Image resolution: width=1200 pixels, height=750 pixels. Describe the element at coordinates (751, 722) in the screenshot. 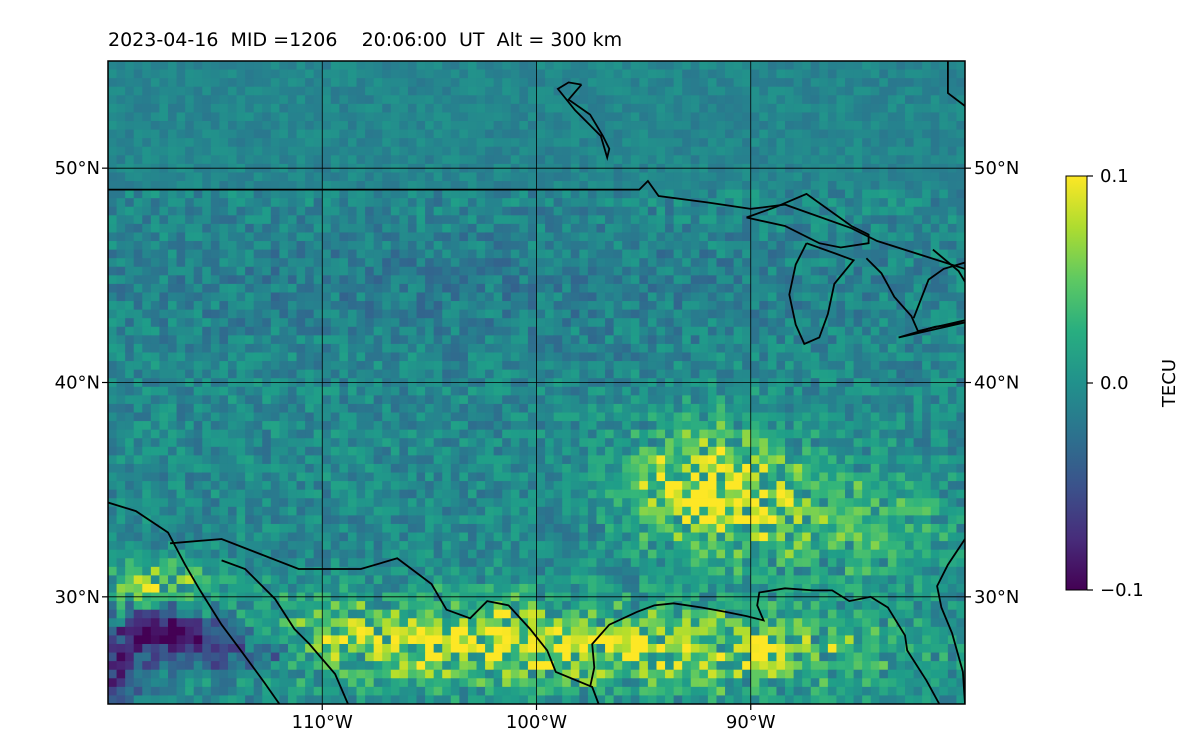

I see `x-tick-label: 90°W` at that location.